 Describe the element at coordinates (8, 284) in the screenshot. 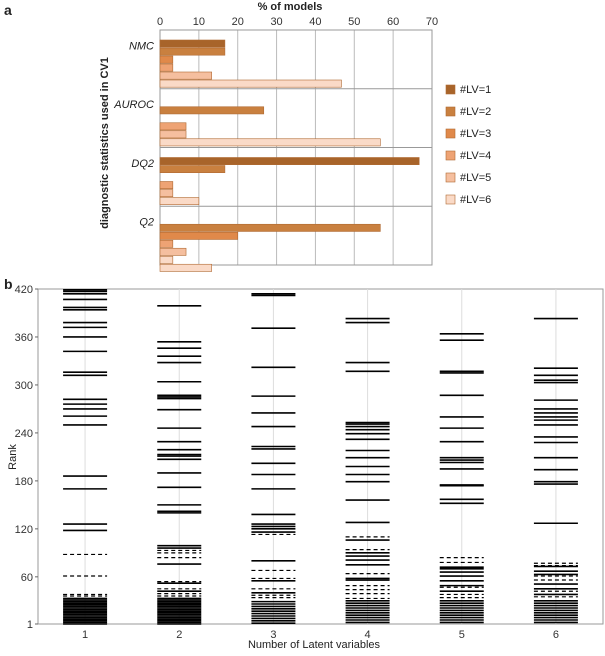

I see `panel-b-label: b` at that location.